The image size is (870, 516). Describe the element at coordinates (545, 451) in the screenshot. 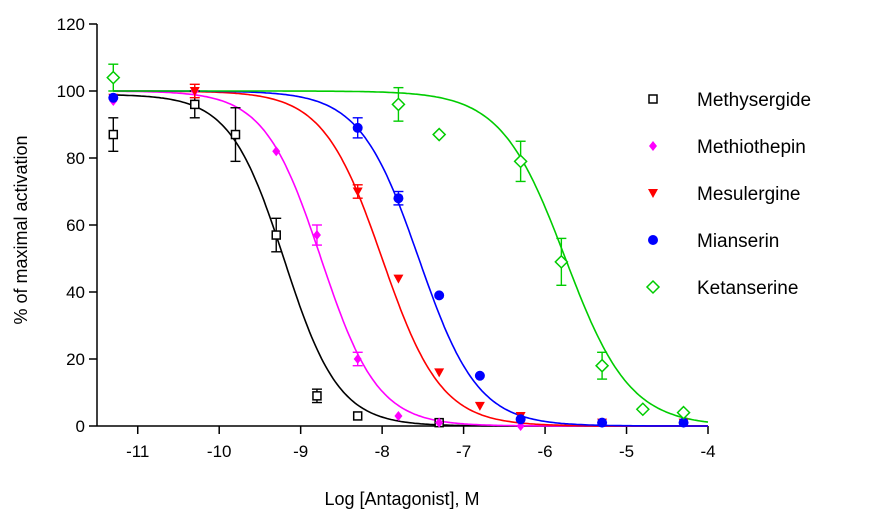

I see `x-tick-label: -6` at that location.